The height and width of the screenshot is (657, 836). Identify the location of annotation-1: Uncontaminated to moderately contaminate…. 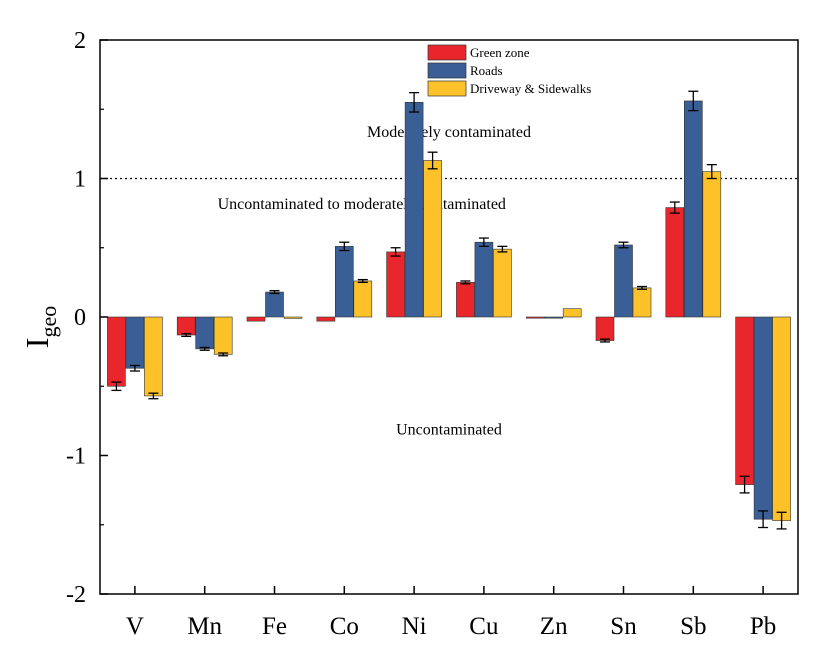
(362, 204).